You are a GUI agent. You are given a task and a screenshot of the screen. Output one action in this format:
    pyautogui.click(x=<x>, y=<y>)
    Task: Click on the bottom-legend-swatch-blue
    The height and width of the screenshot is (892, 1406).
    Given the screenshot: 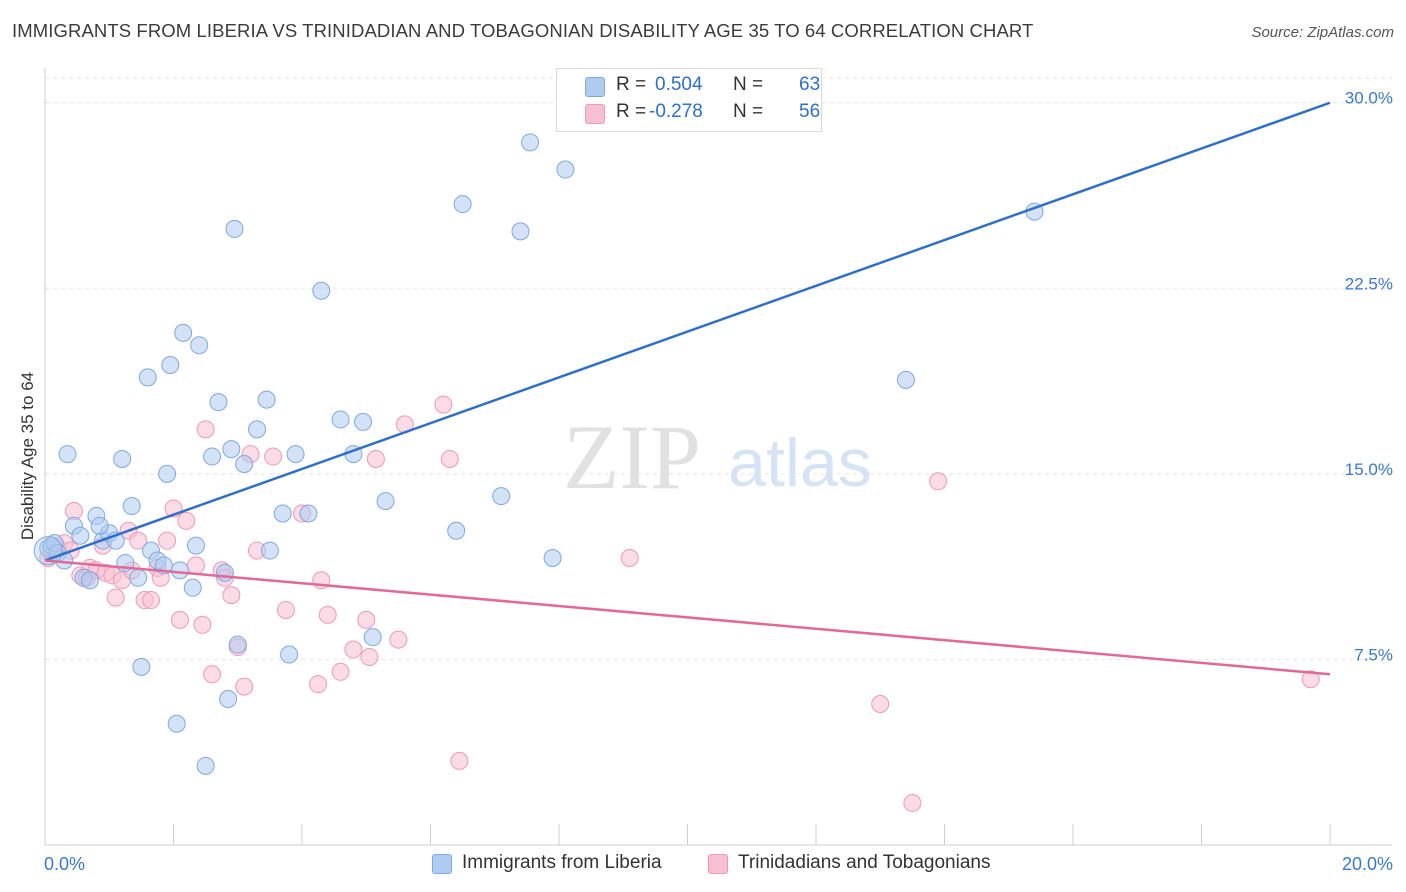 What is the action you would take?
    pyautogui.click(x=442, y=864)
    